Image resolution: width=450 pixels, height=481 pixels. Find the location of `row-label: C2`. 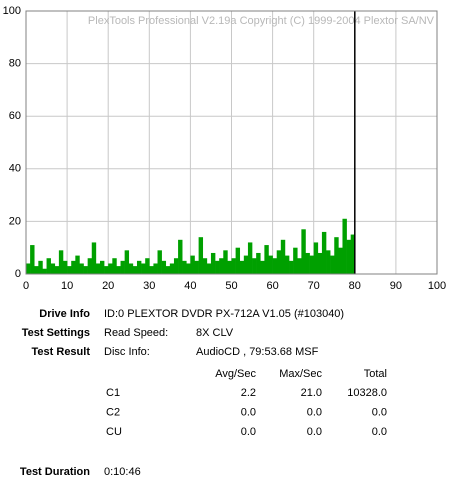

row-label: C2 is located at coordinates (113, 412).